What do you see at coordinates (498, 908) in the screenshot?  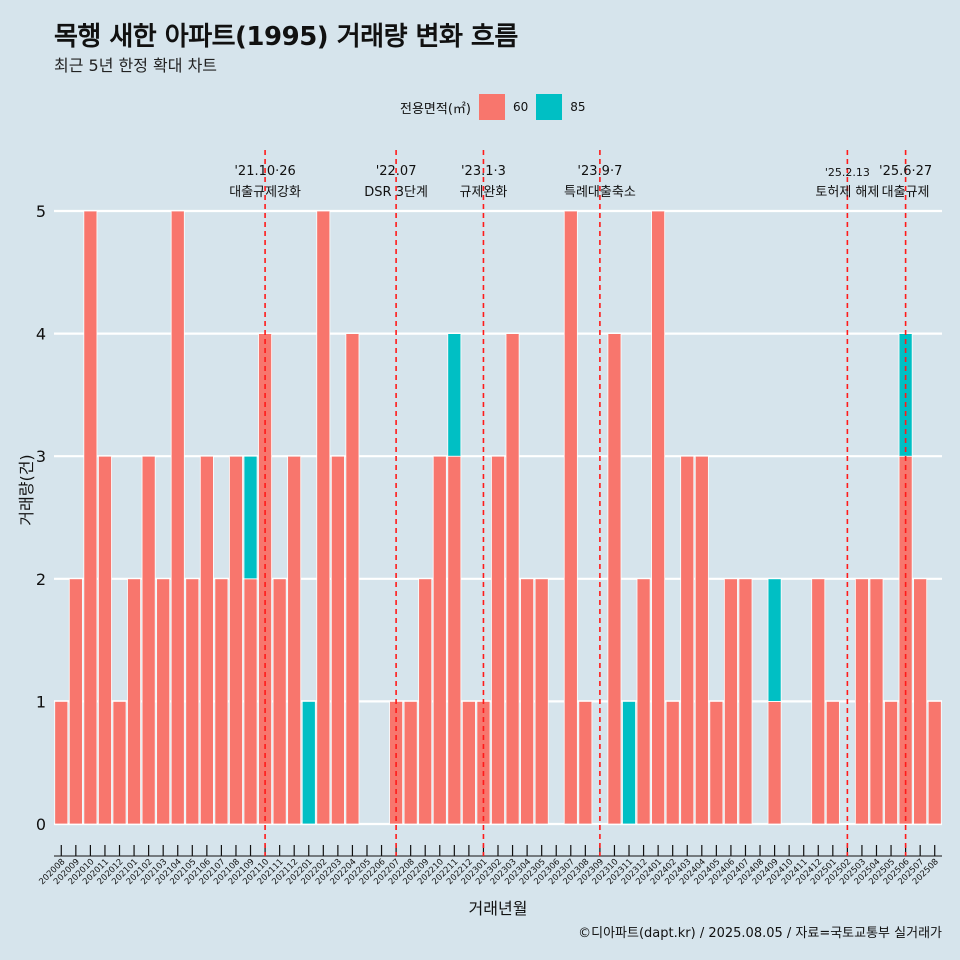 I see `x-axis-label: 거래년월` at bounding box center [498, 908].